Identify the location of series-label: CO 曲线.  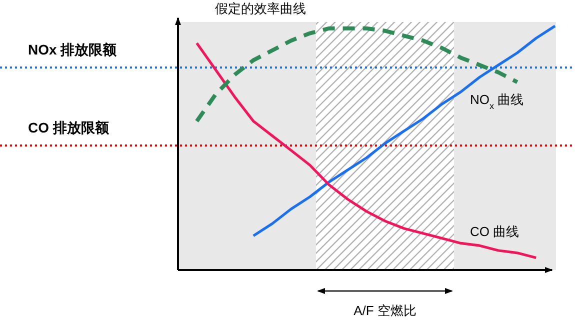
(495, 231).